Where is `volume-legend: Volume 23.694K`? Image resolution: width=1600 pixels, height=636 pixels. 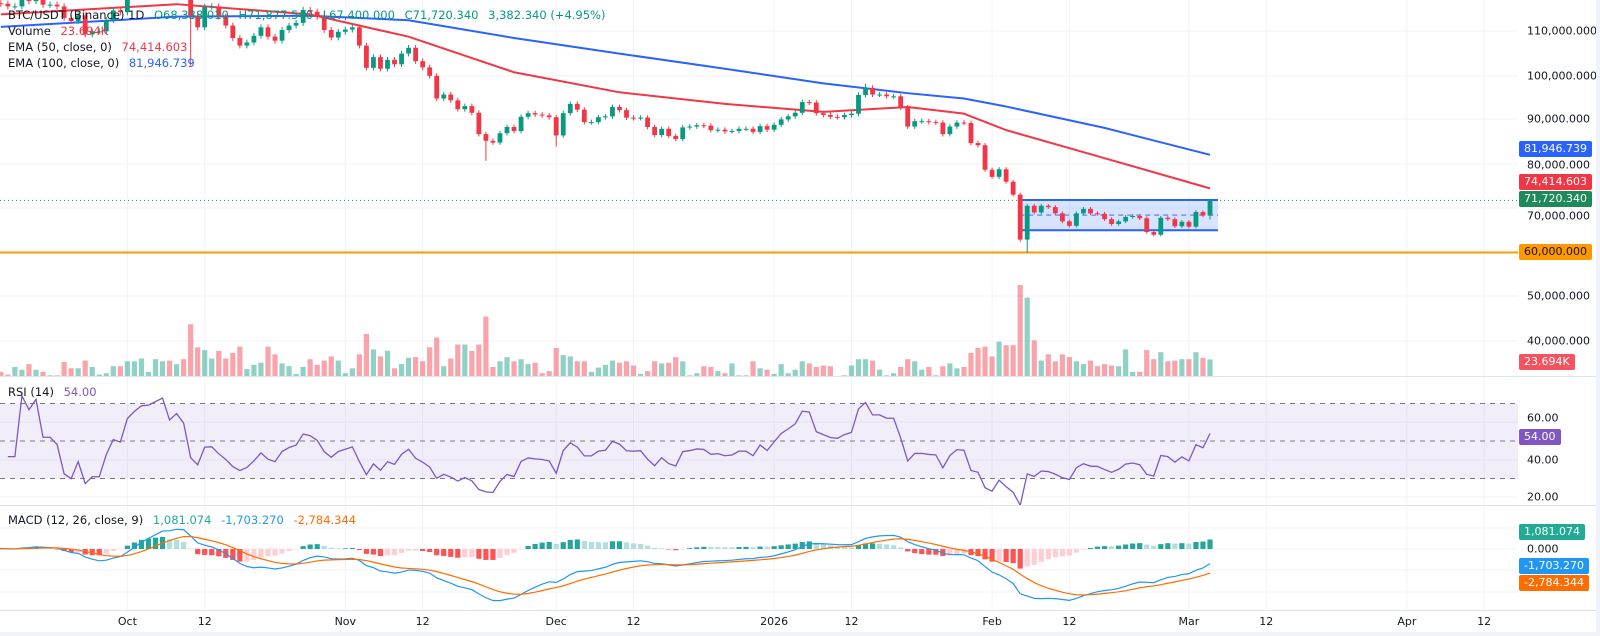
volume-legend: Volume 23.694K is located at coordinates (61, 31).